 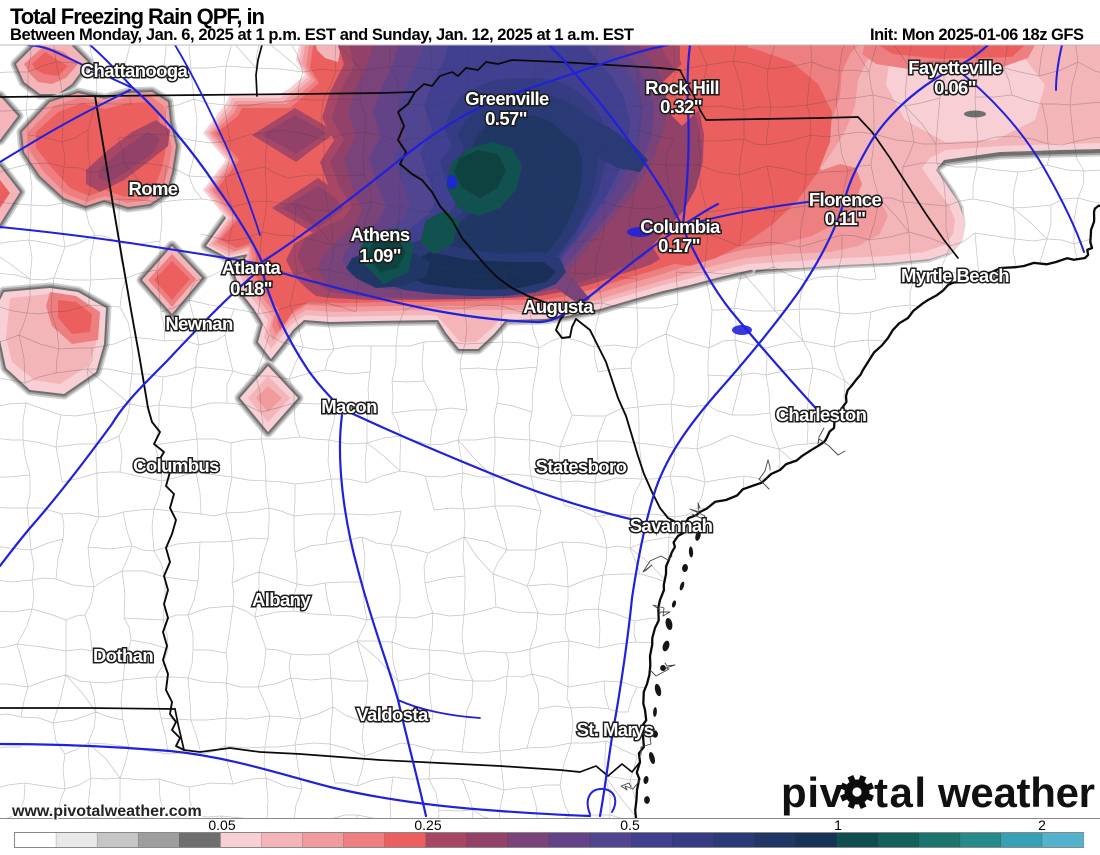 I want to click on svg-text: 0.18", so click(x=251, y=288).